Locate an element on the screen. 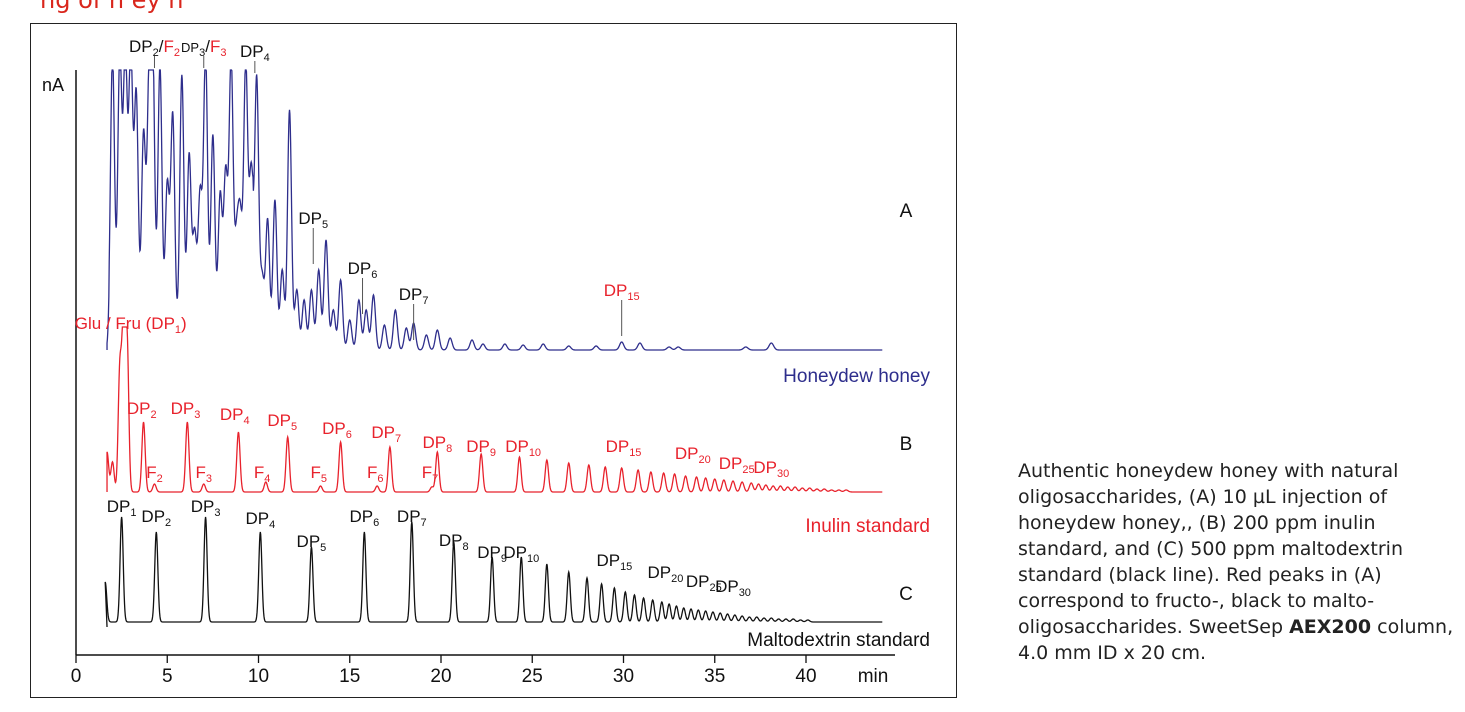 Image resolution: width=1465 pixels, height=712 pixels. caption-column-name: AEX200 is located at coordinates (1330, 627).